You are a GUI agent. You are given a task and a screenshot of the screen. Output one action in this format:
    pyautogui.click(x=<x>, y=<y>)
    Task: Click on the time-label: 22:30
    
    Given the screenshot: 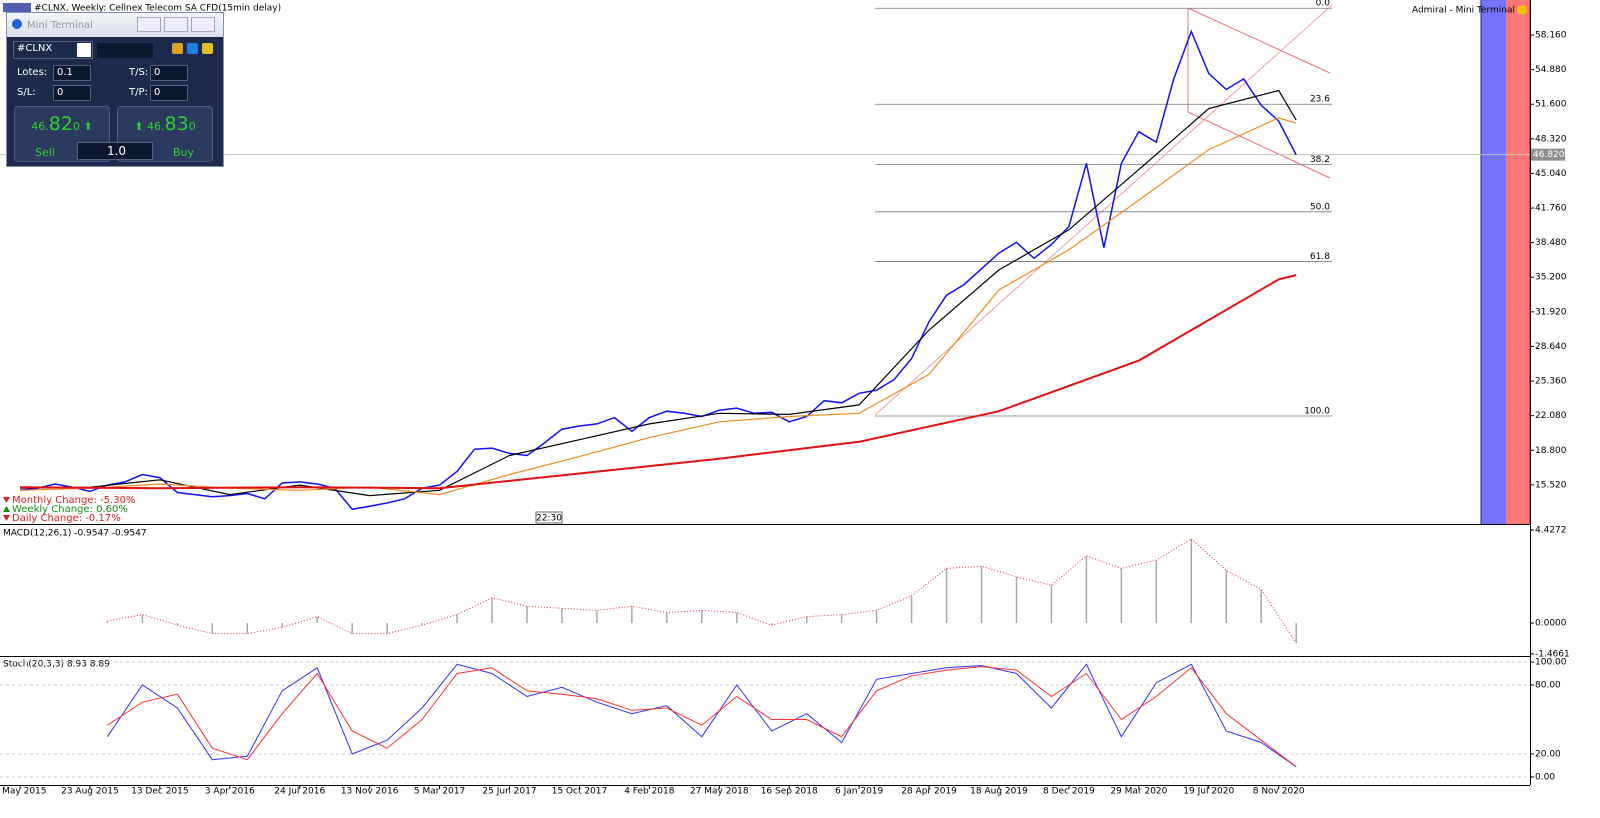 What is the action you would take?
    pyautogui.click(x=549, y=519)
    